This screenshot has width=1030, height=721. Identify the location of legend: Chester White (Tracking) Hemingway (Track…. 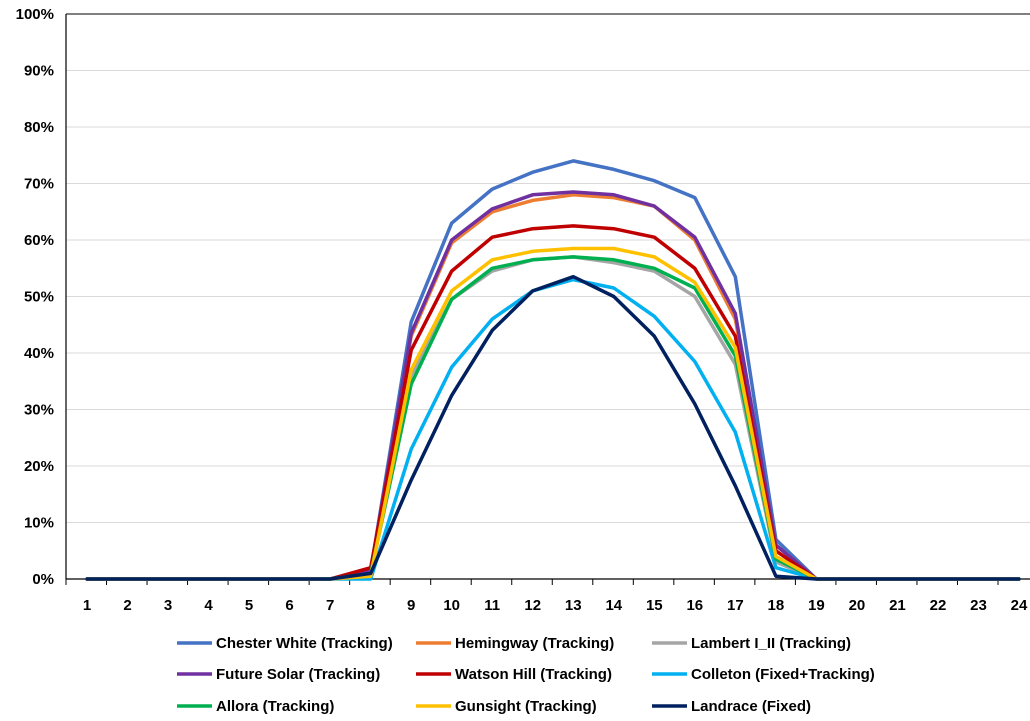
(526, 675).